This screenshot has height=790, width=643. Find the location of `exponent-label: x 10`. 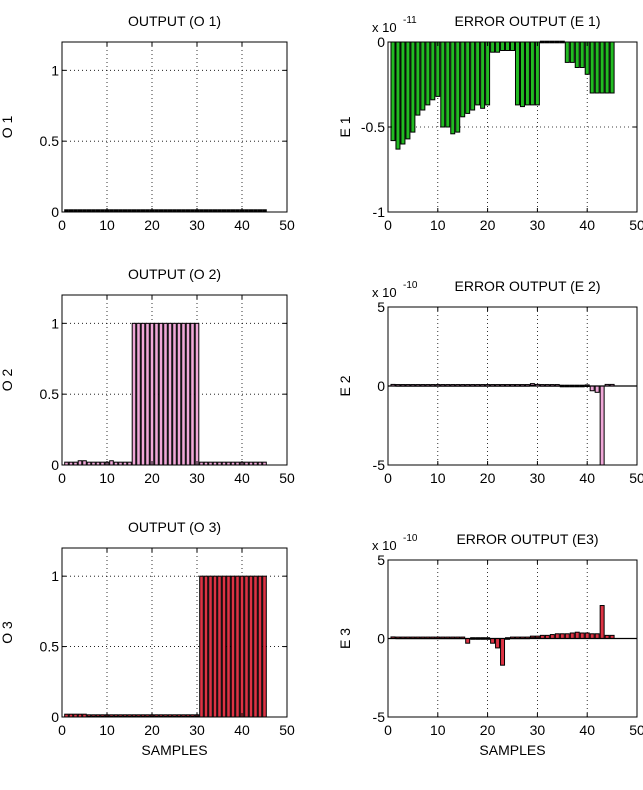

exponent-label: x 10 is located at coordinates (384, 545).